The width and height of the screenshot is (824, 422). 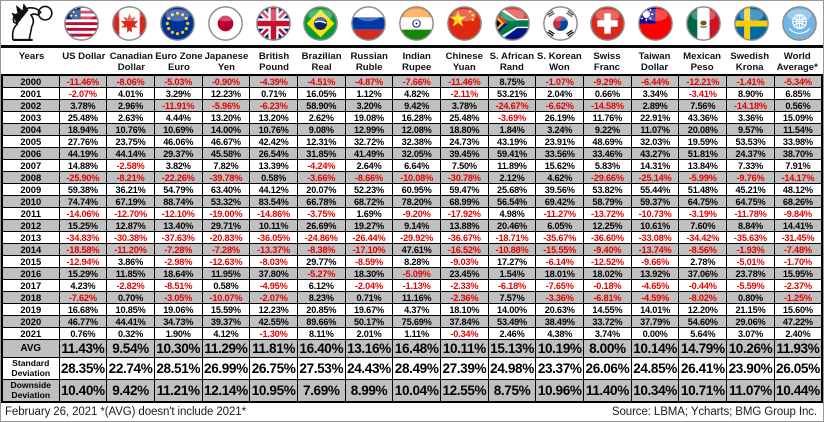 What do you see at coordinates (130, 321) in the screenshot?
I see `value-cell: 44.41%` at bounding box center [130, 321].